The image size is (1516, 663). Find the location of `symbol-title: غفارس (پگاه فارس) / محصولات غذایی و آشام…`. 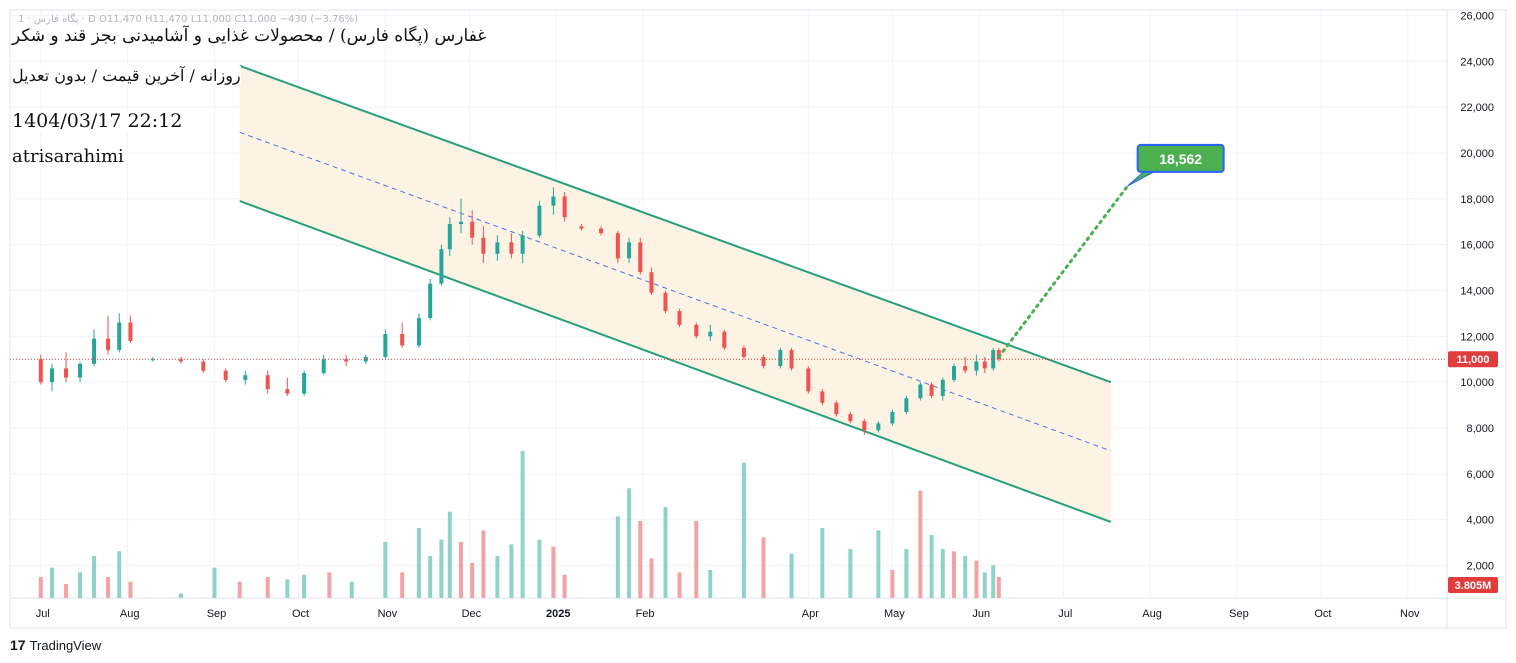

symbol-title: غفارس (پگاه فارس) / محصولات غذایی و آشام… is located at coordinates (249, 36).